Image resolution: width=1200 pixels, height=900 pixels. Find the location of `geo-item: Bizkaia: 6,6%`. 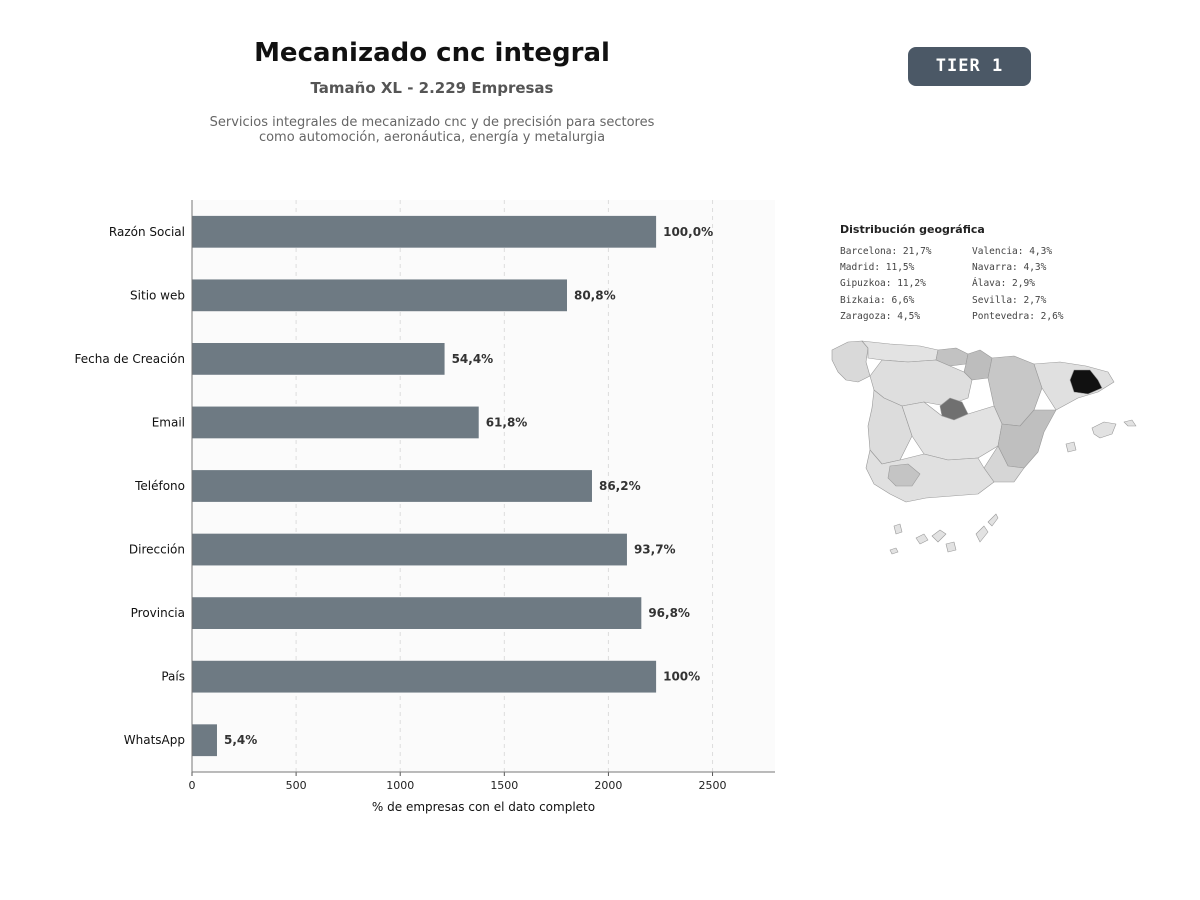

geo-item: Bizkaia: 6,6% is located at coordinates (877, 300).